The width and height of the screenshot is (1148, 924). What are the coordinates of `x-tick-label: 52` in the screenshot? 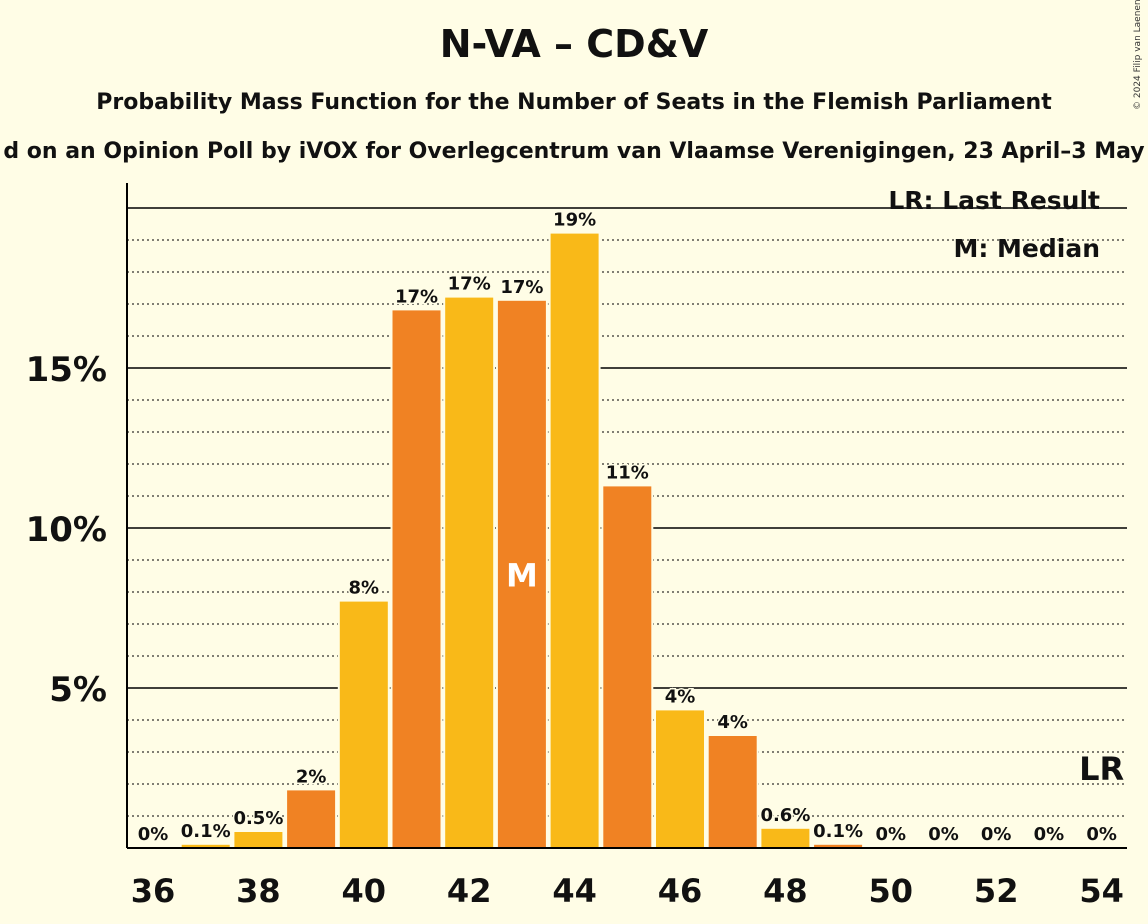 It's located at (996, 891).